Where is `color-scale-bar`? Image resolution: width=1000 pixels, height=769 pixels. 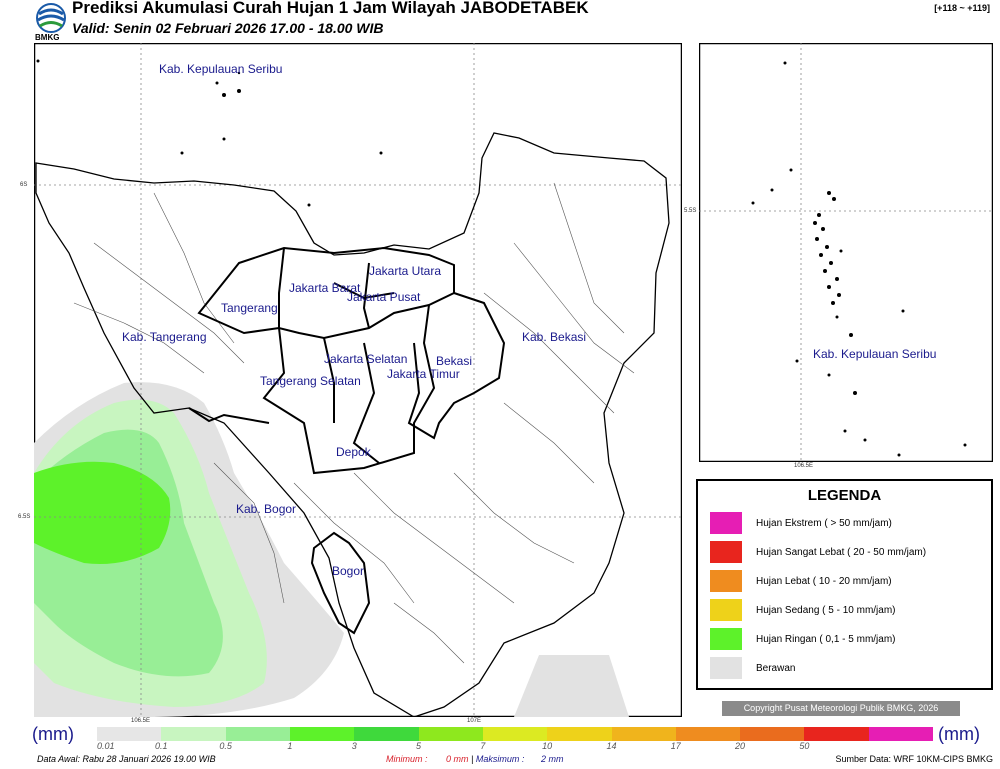 color-scale-bar is located at coordinates (515, 734).